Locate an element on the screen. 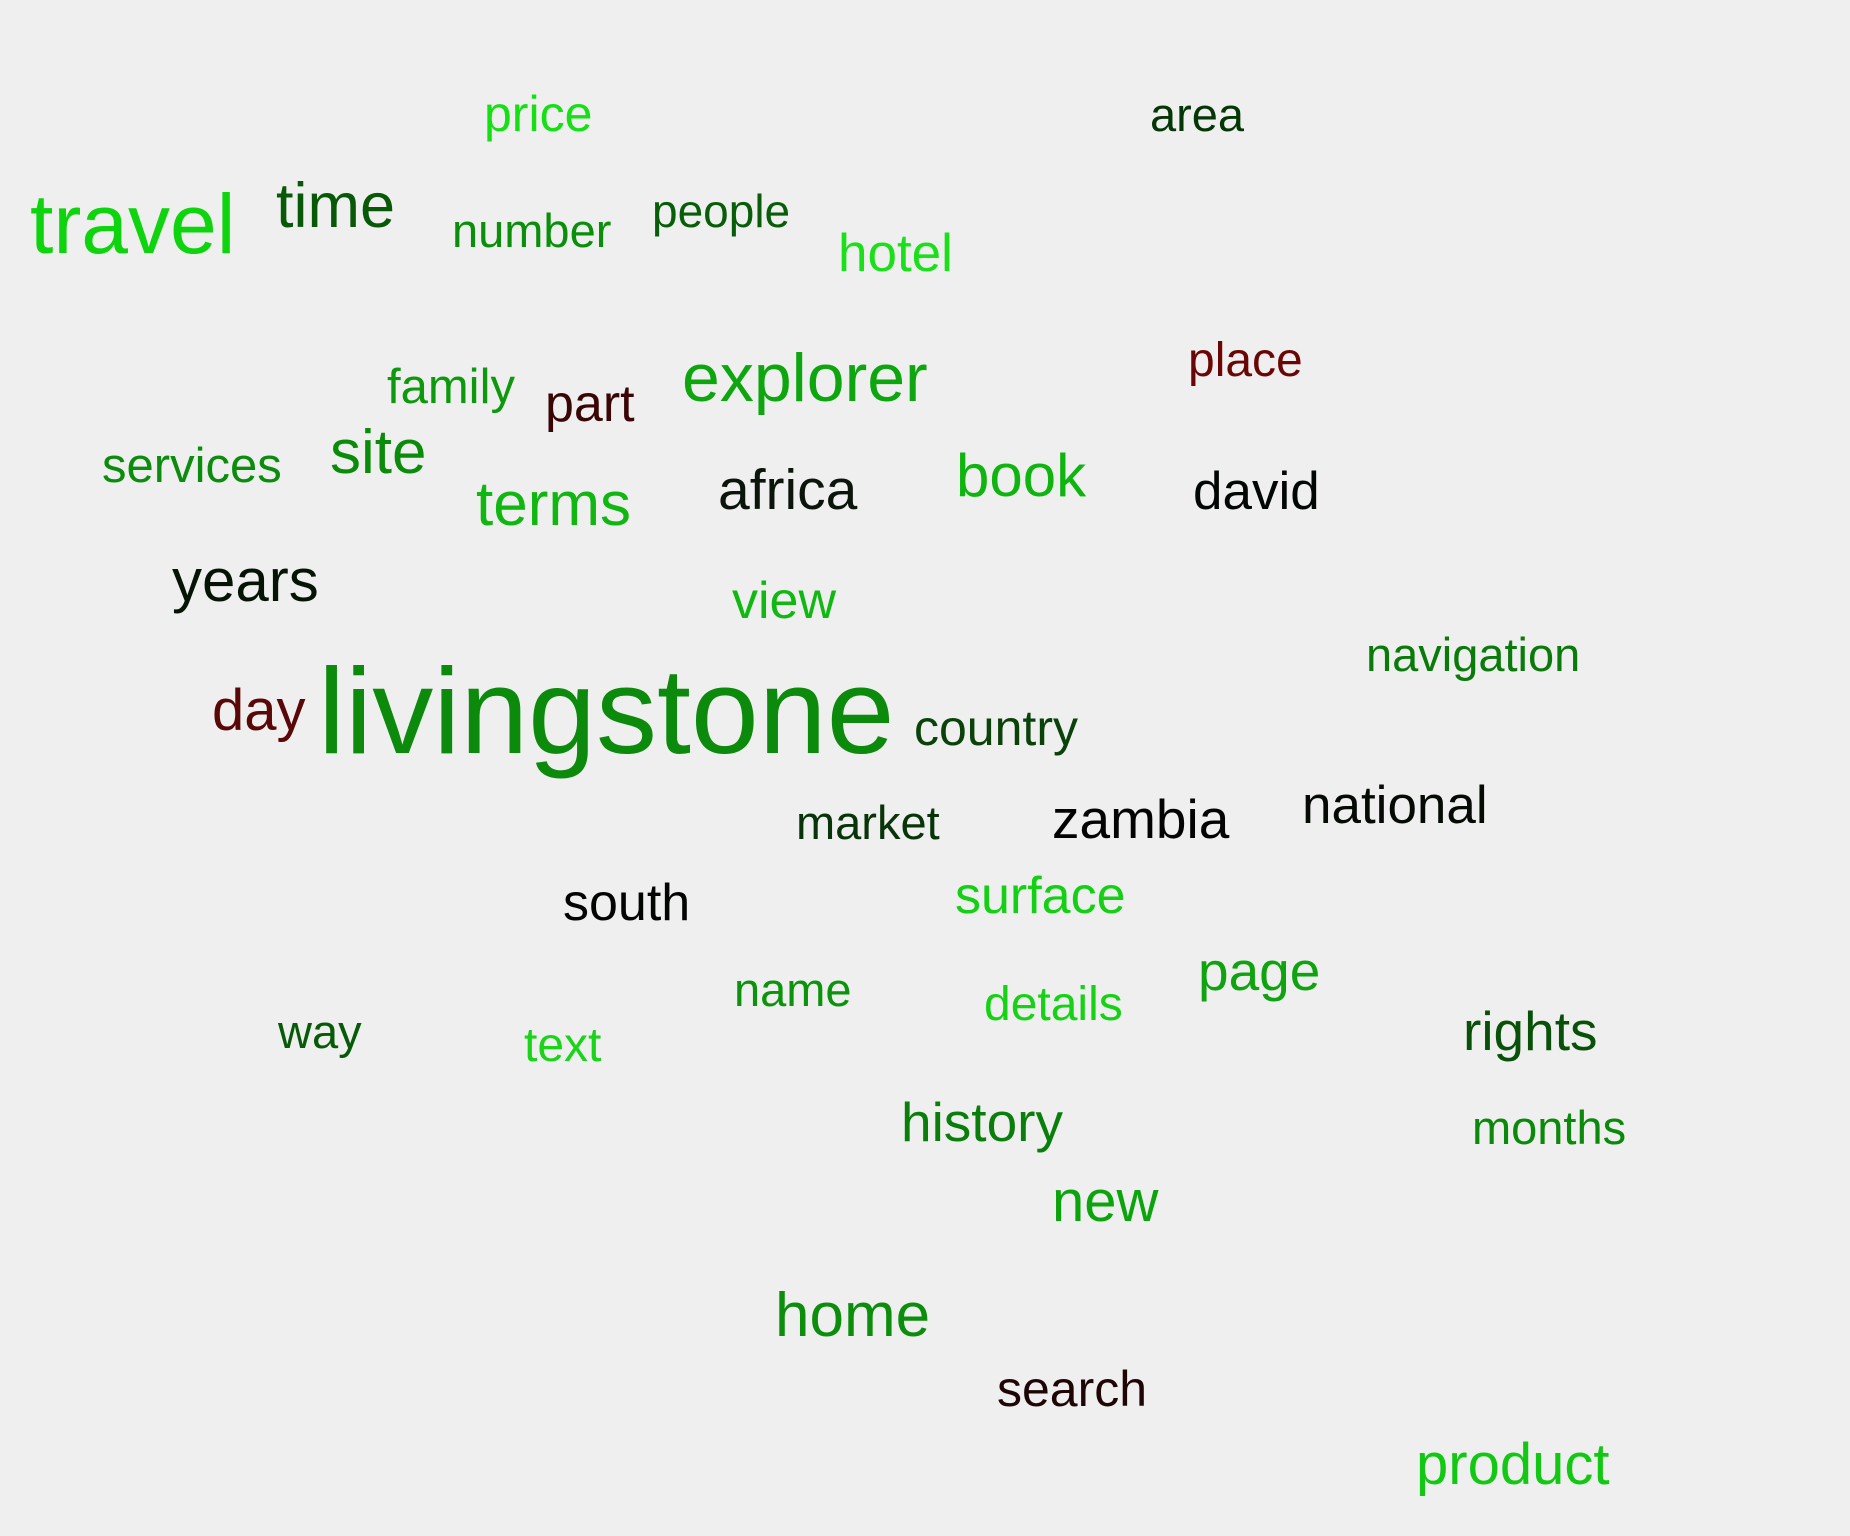 This screenshot has height=1536, width=1850. word-surface: surface is located at coordinates (1040, 896).